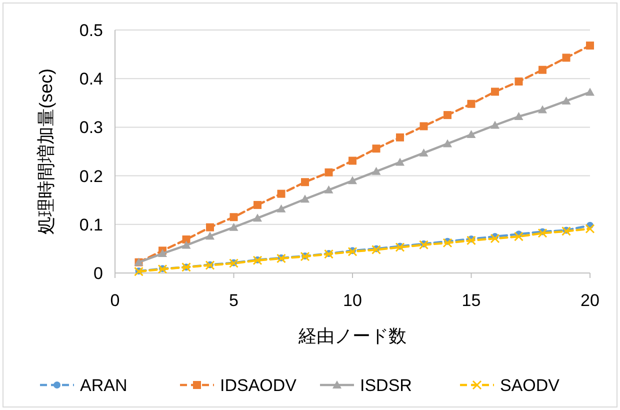 This screenshot has width=620, height=410. What do you see at coordinates (259, 385) in the screenshot?
I see `legend-label: IDSAODV` at bounding box center [259, 385].